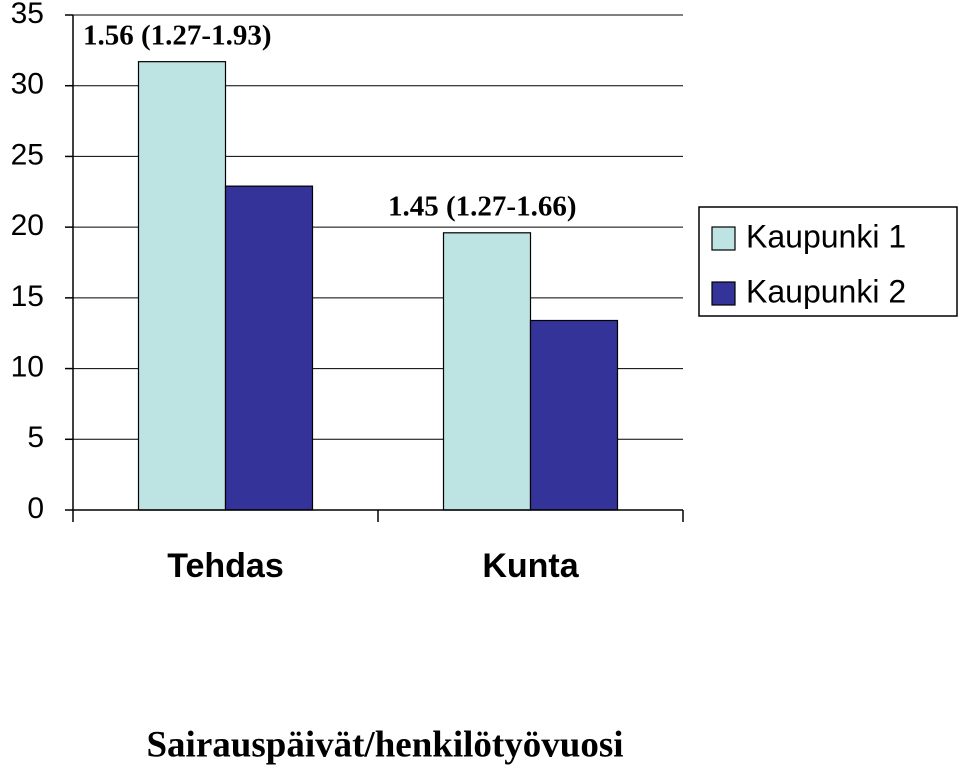 The height and width of the screenshot is (772, 960). Describe the element at coordinates (27, 366) in the screenshot. I see `y-tick-label: 10` at that location.